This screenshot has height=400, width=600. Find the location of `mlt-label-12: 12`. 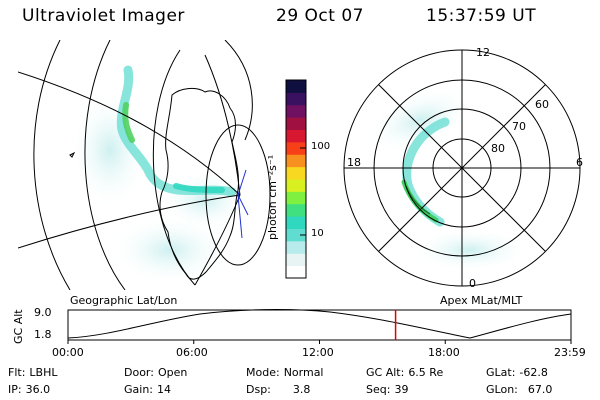

mlt-label-12: 12 is located at coordinates (483, 52).